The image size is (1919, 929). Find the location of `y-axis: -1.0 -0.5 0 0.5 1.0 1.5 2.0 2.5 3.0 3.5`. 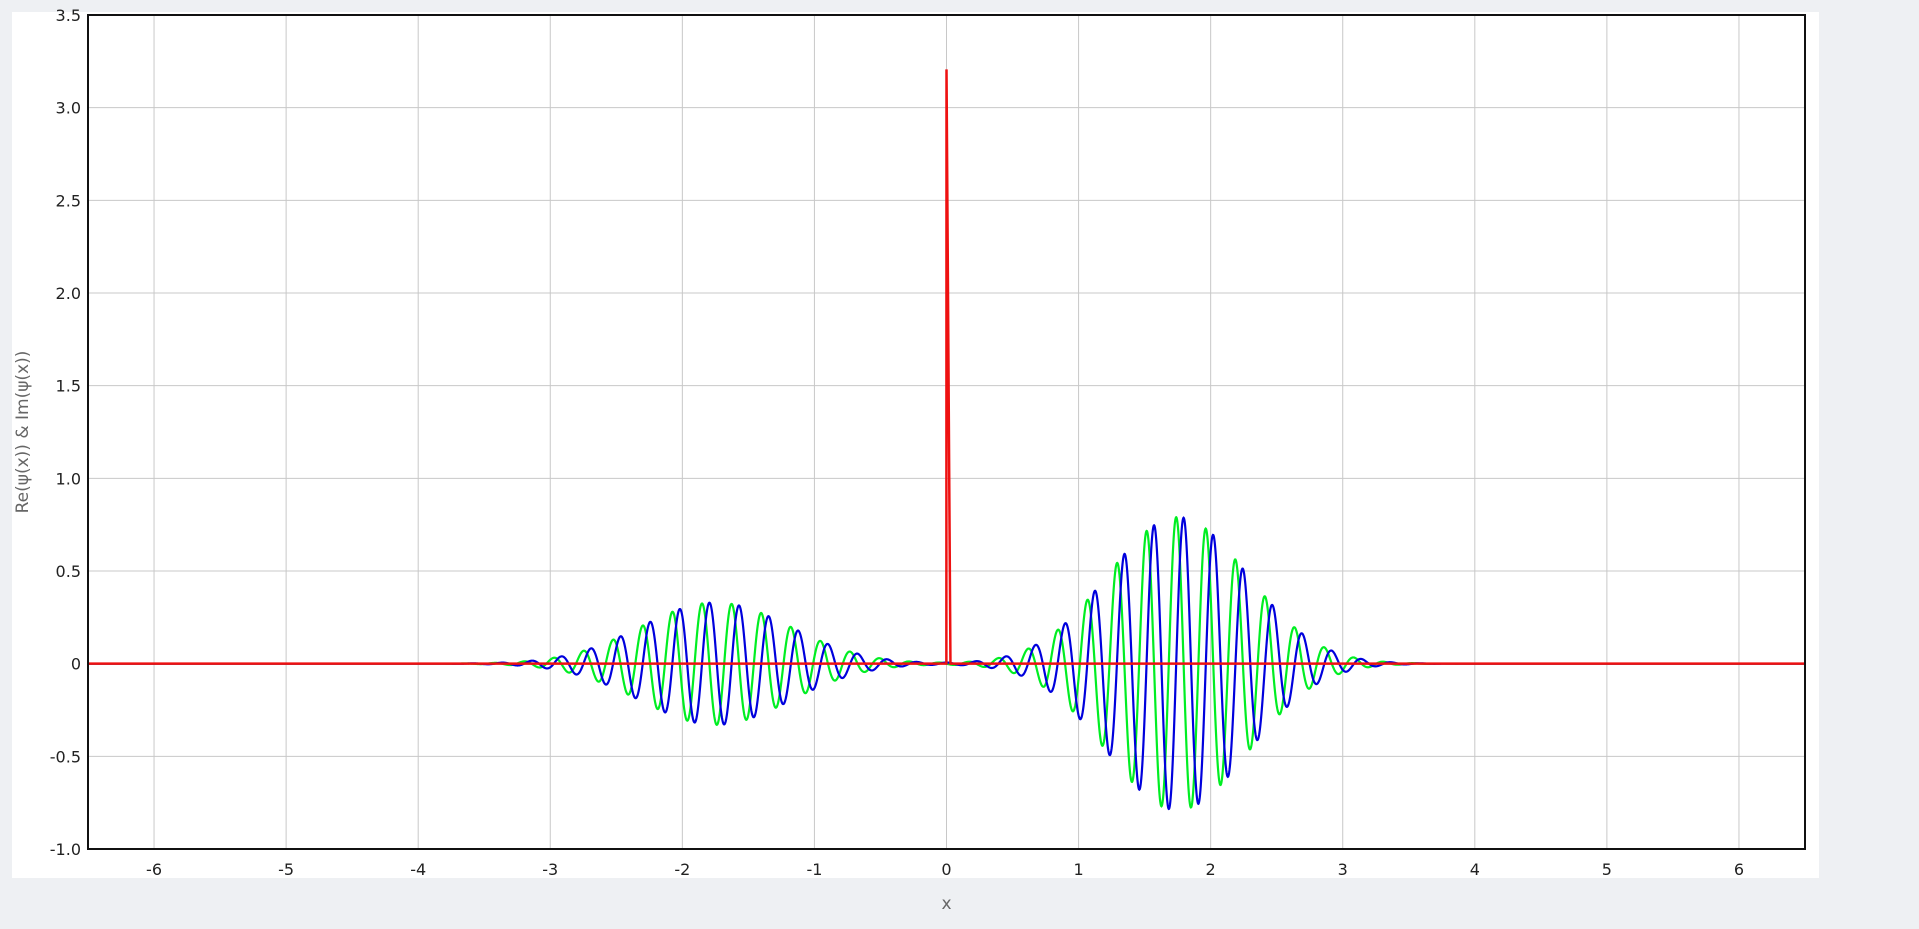

y-axis: -1.0 -0.5 0 0.5 1.0 1.5 2.0 2.5 3.0 3.5 is located at coordinates (65, 432).